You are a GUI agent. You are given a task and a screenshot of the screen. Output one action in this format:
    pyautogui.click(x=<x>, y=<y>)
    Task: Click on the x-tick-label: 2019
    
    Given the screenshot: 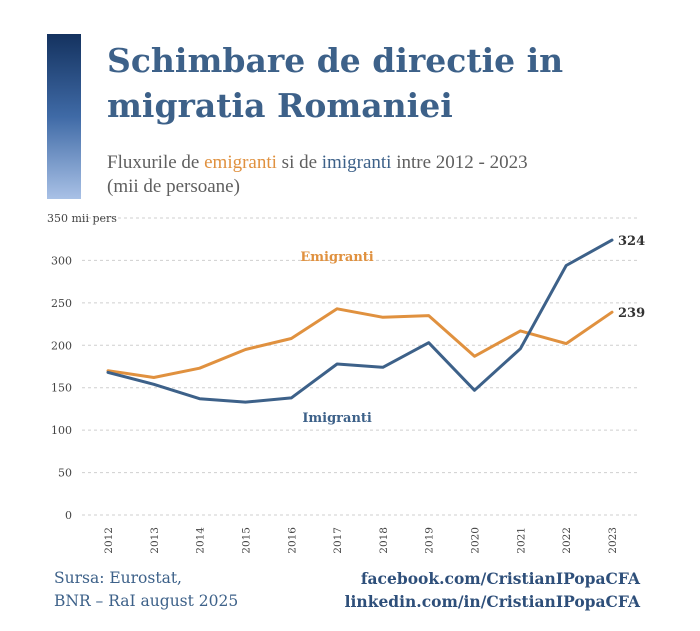 What is the action you would take?
    pyautogui.click(x=430, y=540)
    